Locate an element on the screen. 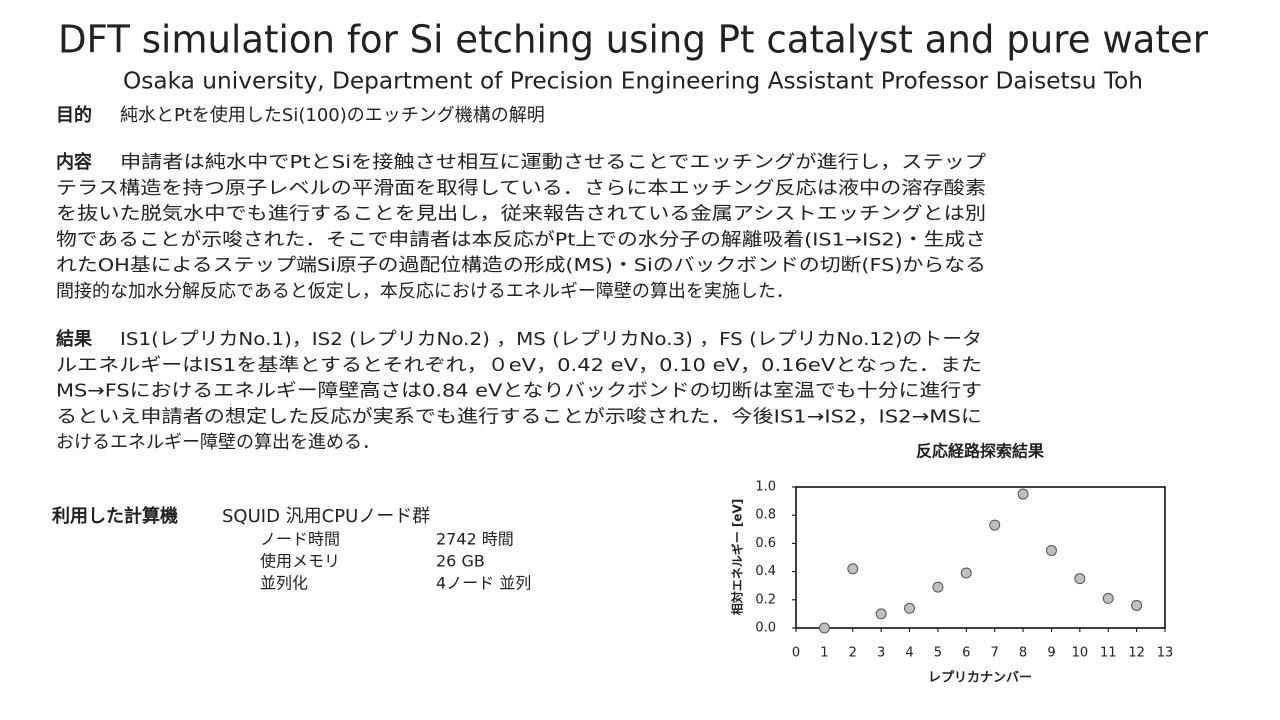 This screenshot has height=720, width=1280. section-label: 内容 is located at coordinates (74, 162).